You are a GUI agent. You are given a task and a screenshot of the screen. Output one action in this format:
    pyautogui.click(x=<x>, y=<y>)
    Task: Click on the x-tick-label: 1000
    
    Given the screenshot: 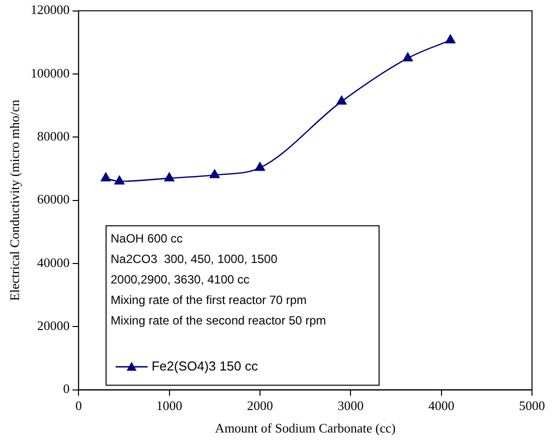 What is the action you would take?
    pyautogui.click(x=169, y=406)
    